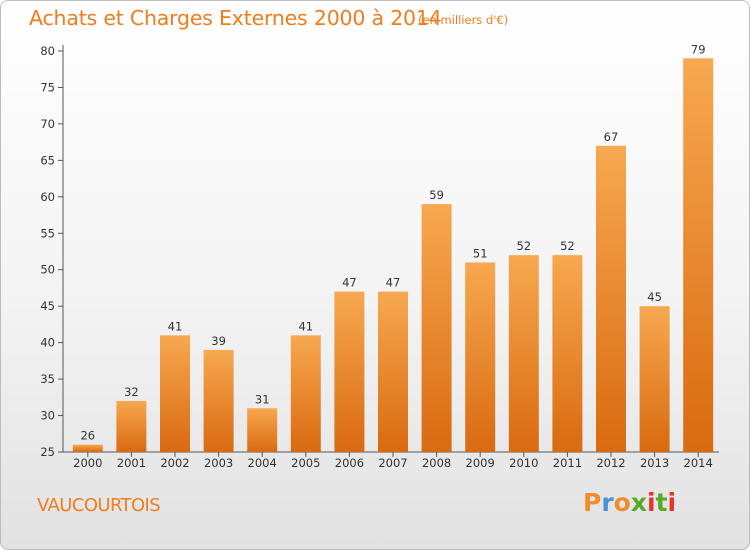  I want to click on x-tick-label: 2006, so click(349, 463).